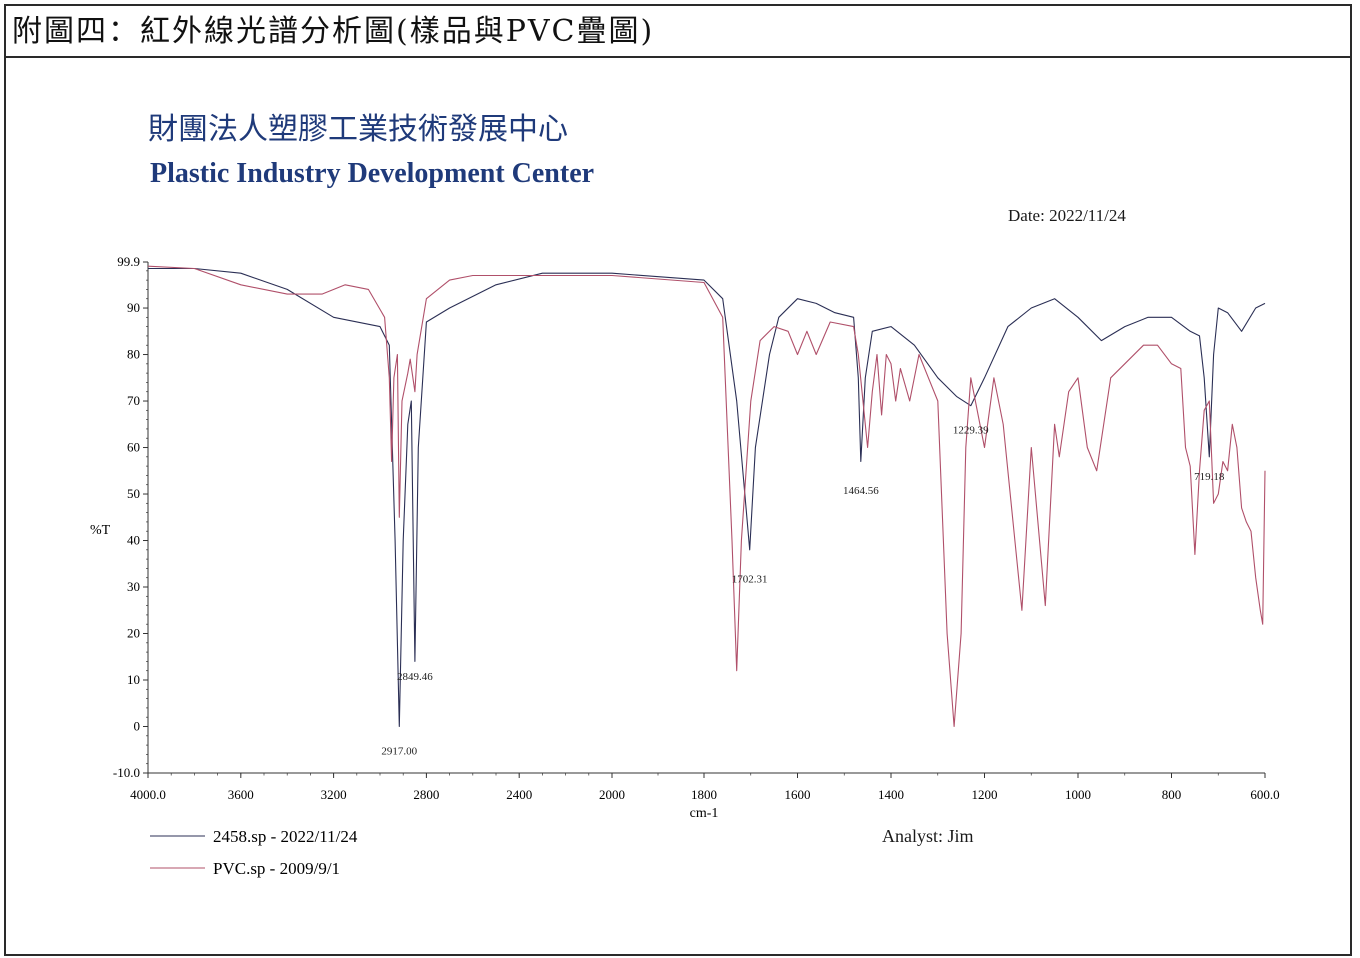 The image size is (1360, 958). Describe the element at coordinates (254, 852) in the screenshot. I see `chart-legend: 2458.sp - 2022/11/24 PVC.sp - 2009/9/1` at that location.